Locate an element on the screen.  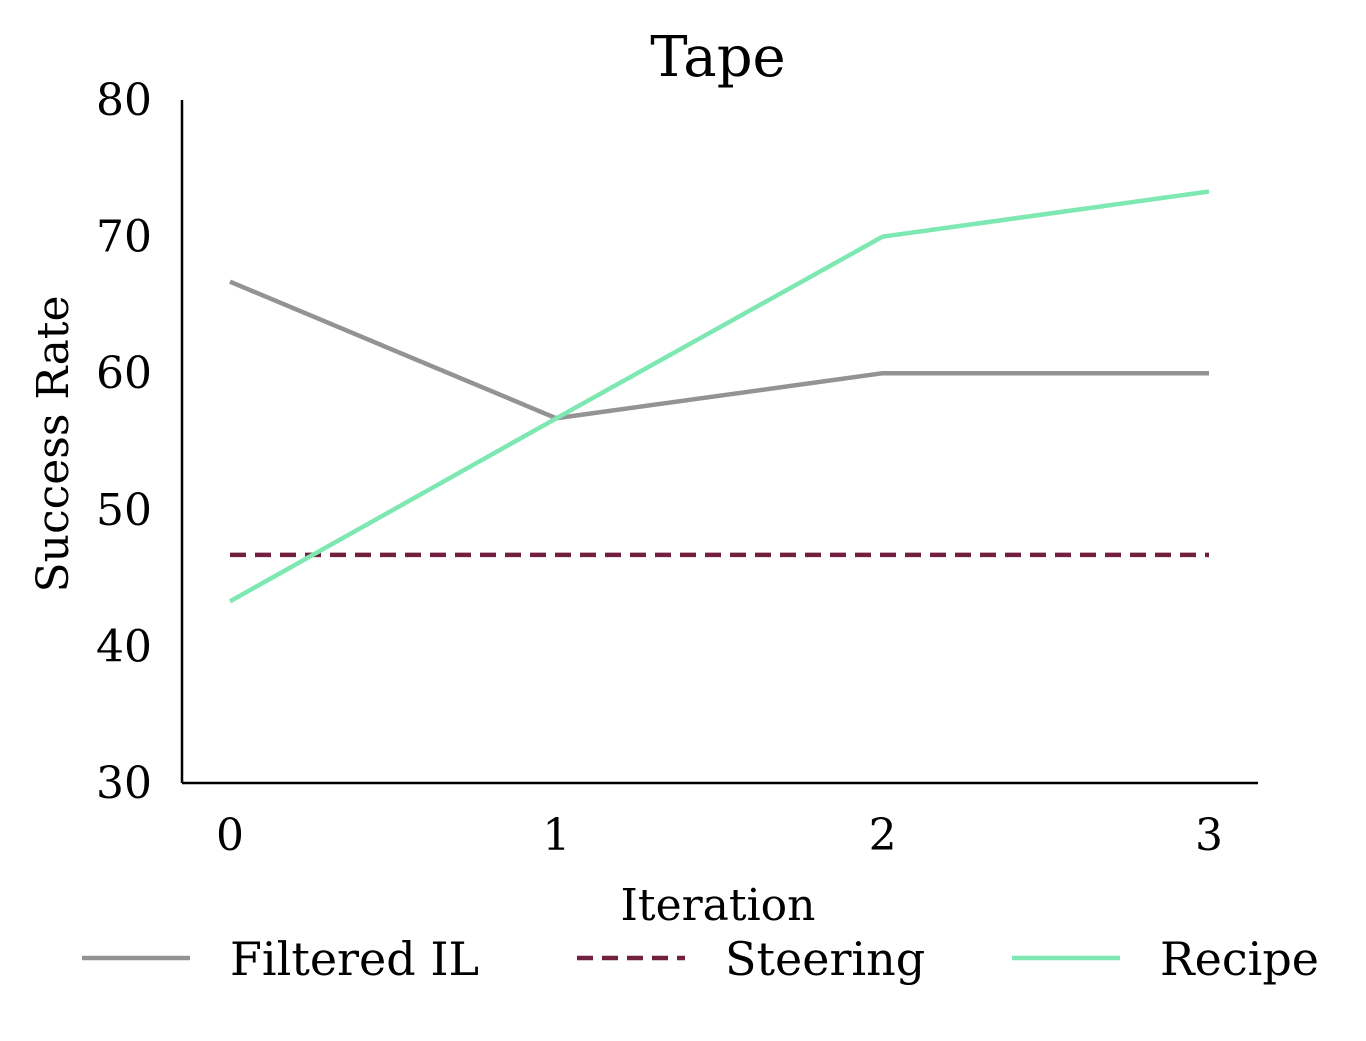
legend-label: Steering is located at coordinates (825, 959).